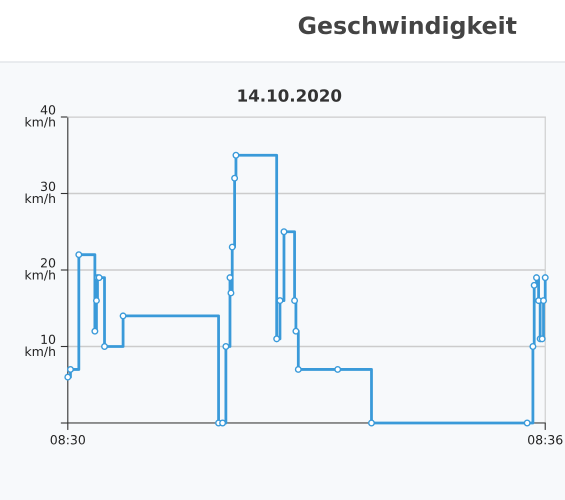 The height and width of the screenshot is (500, 565). What do you see at coordinates (407, 28) in the screenshot?
I see `chart-title: Geschwindigkeit` at bounding box center [407, 28].